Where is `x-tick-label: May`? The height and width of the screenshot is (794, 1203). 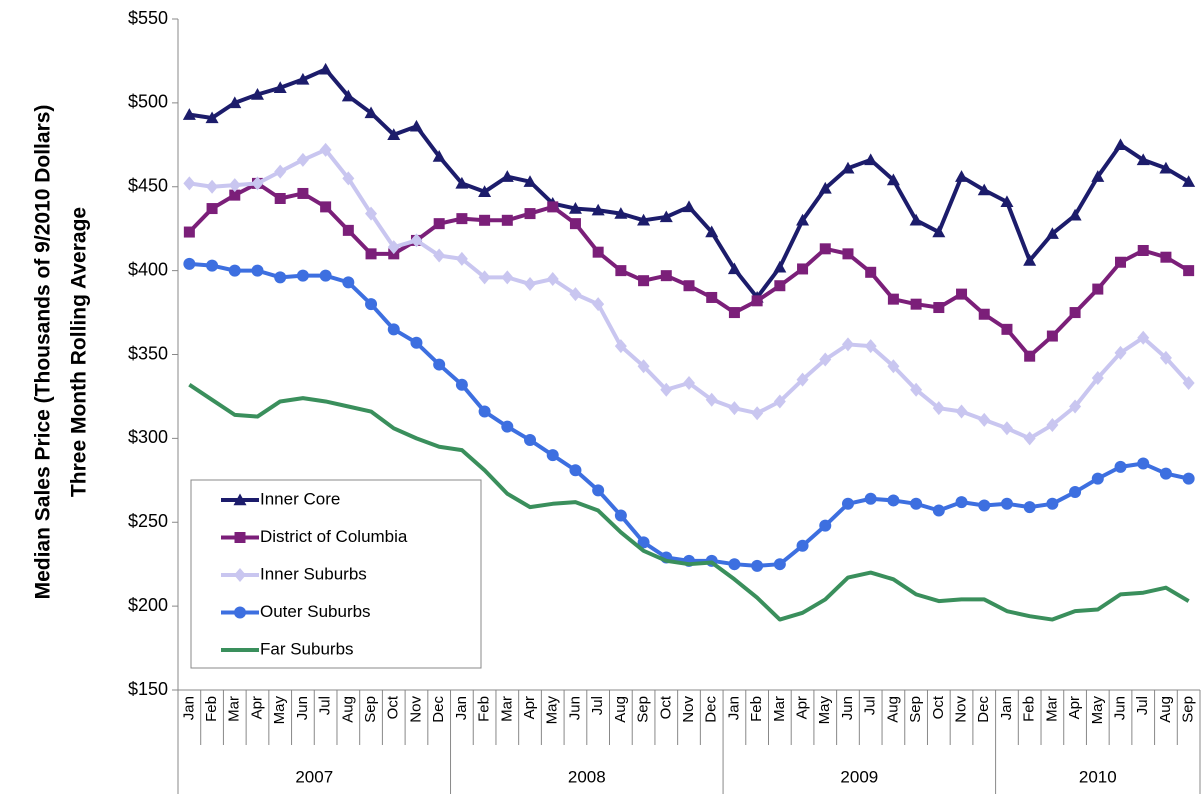
x-tick-label: May is located at coordinates (279, 710).